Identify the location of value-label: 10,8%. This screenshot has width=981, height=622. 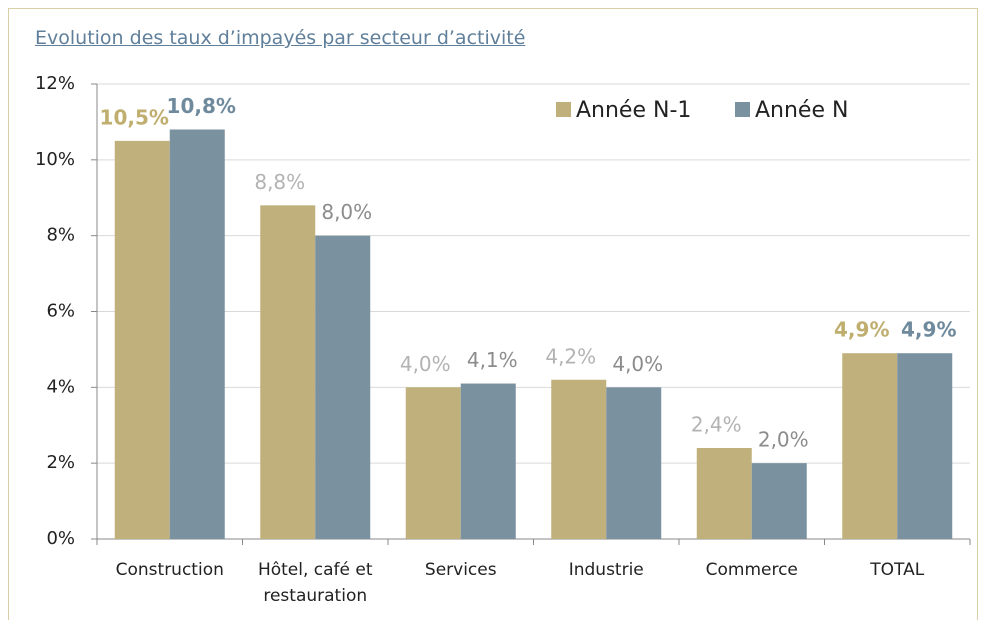
(201, 106).